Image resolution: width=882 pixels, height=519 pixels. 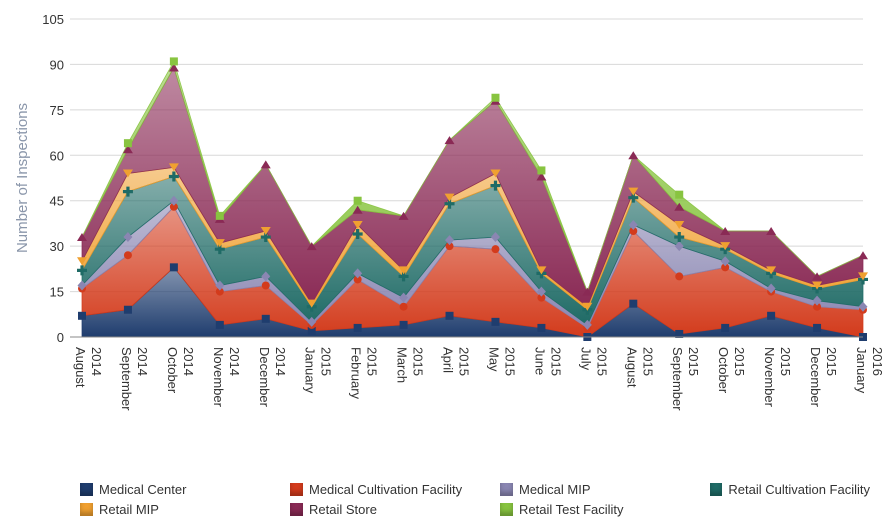 I want to click on x-tick-label: February, so click(x=356, y=373).